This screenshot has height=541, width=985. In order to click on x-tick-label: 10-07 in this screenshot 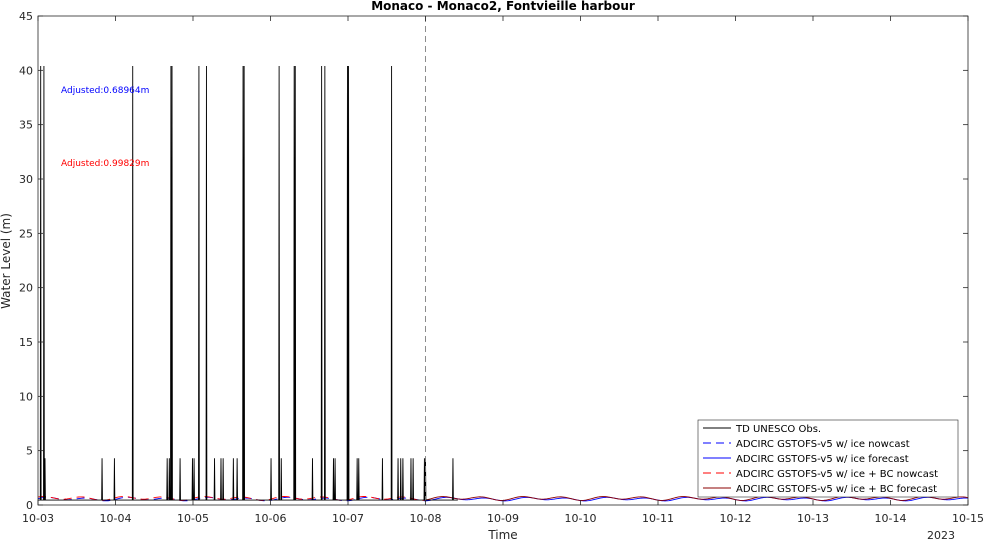, I will do `click(348, 518)`.